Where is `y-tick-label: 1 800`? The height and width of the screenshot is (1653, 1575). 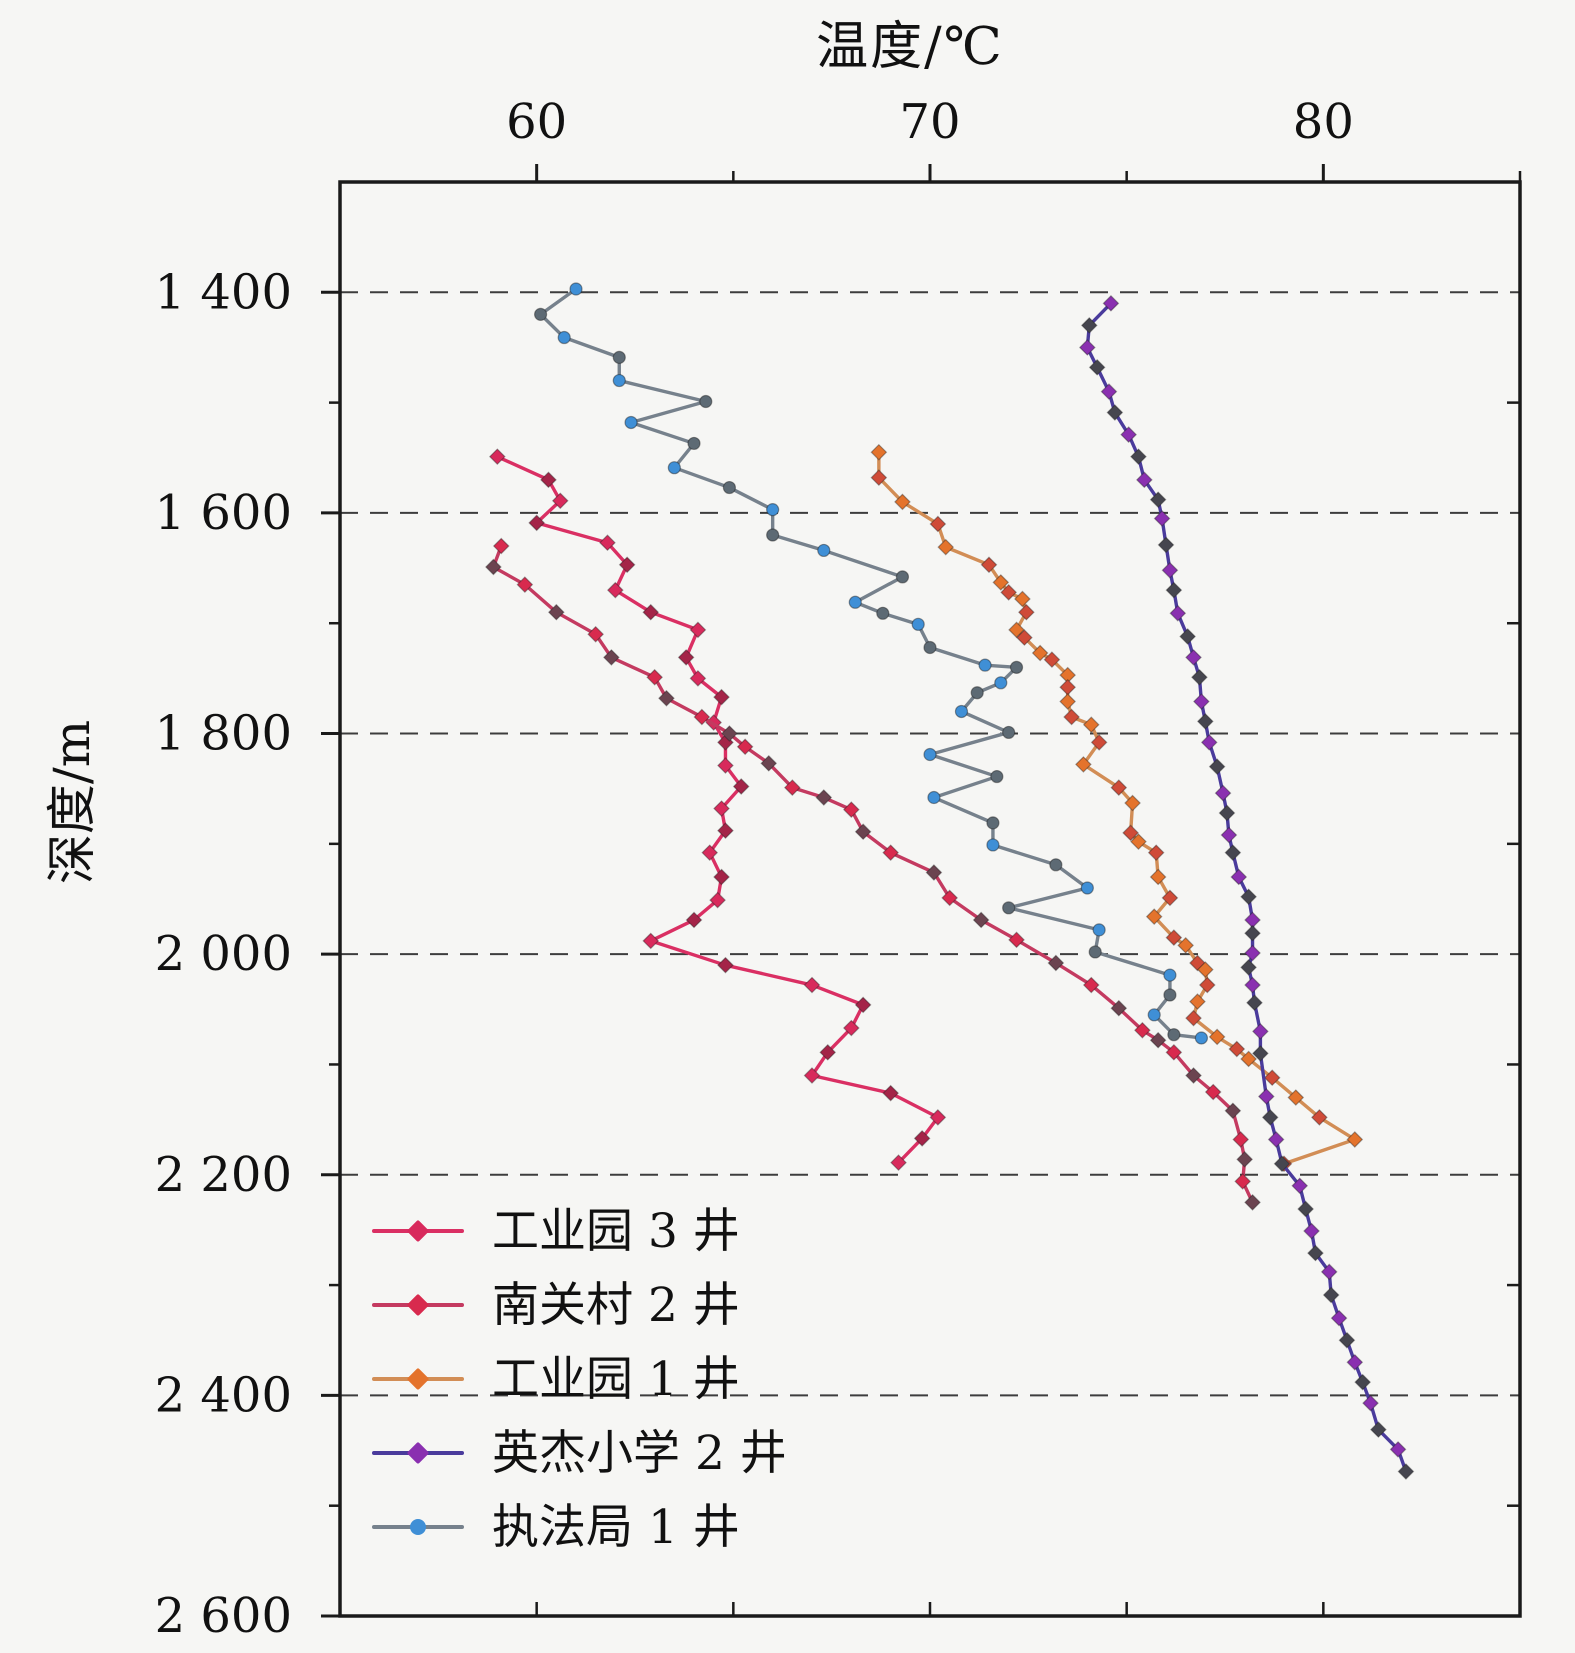
y-tick-label: 1 800 is located at coordinates (223, 734).